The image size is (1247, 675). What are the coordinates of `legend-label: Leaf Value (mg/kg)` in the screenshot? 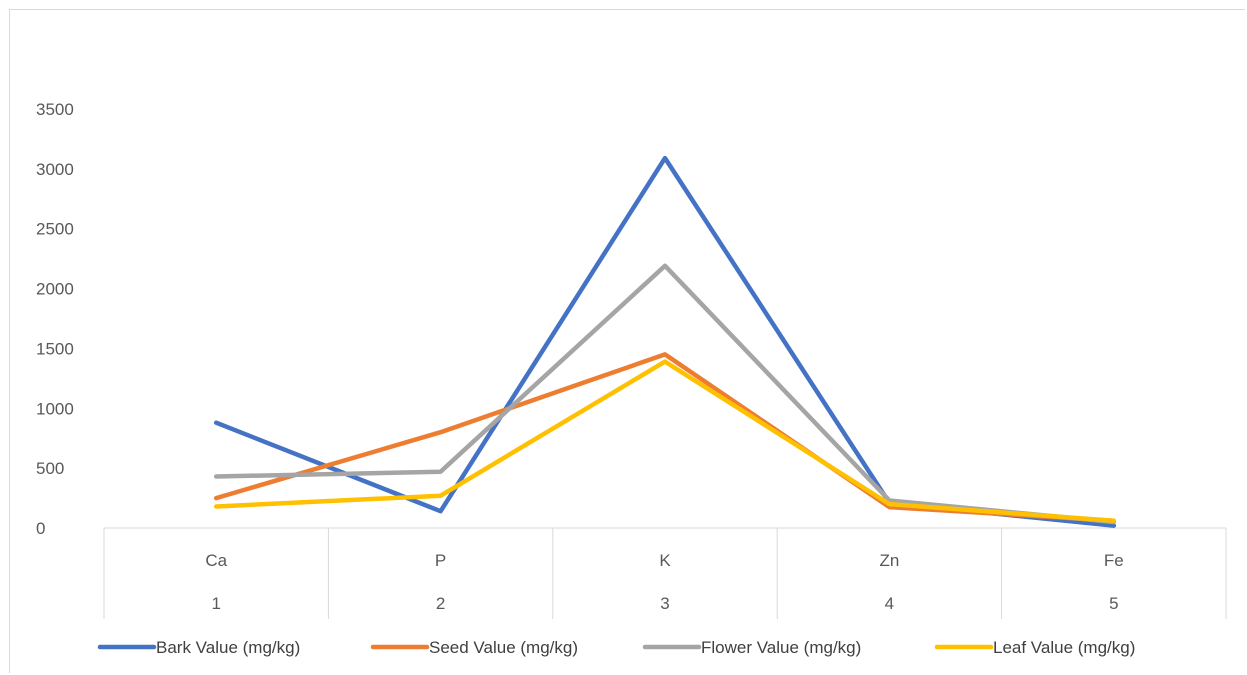 It's located at (1064, 647).